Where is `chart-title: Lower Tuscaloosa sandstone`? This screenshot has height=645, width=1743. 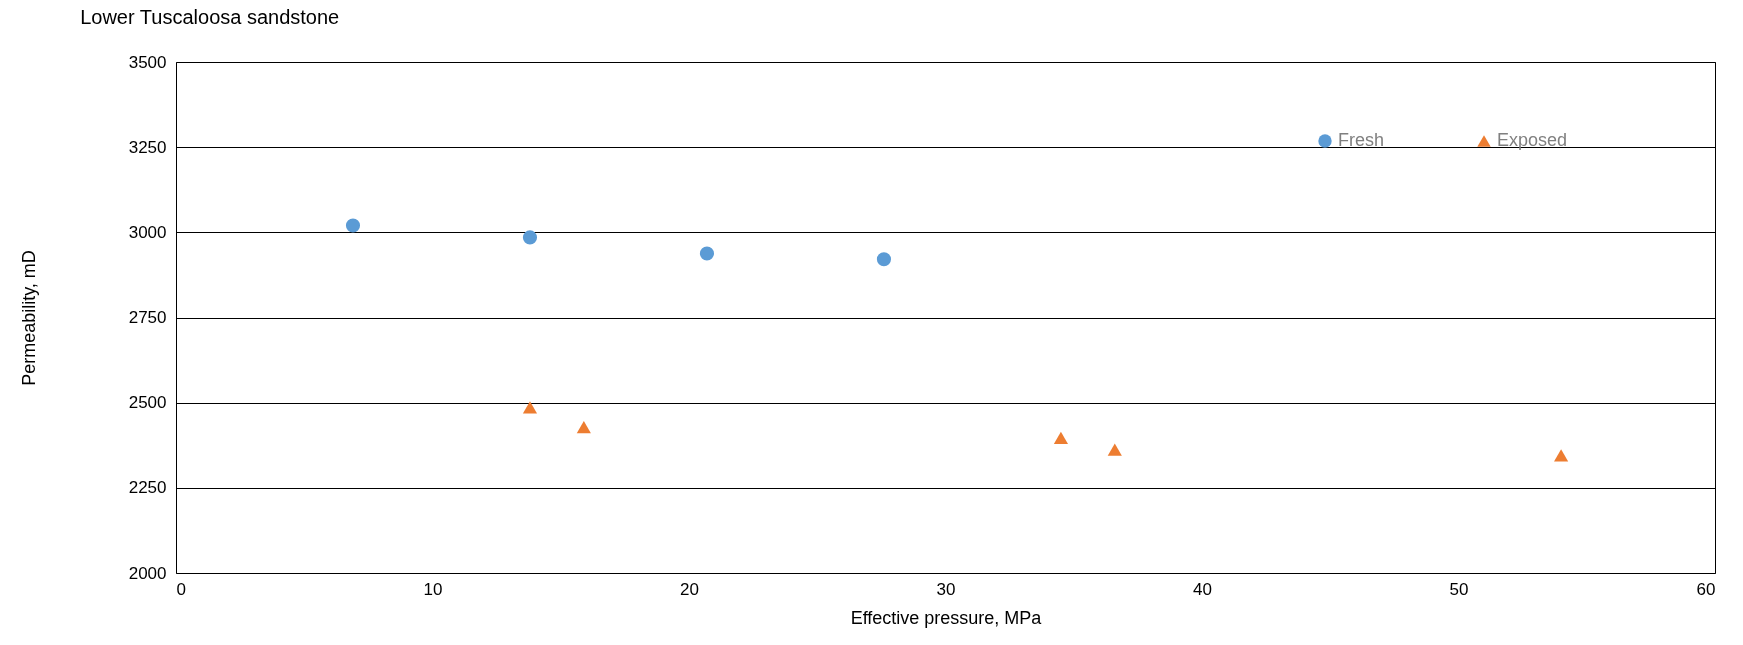 chart-title: Lower Tuscaloosa sandstone is located at coordinates (210, 17).